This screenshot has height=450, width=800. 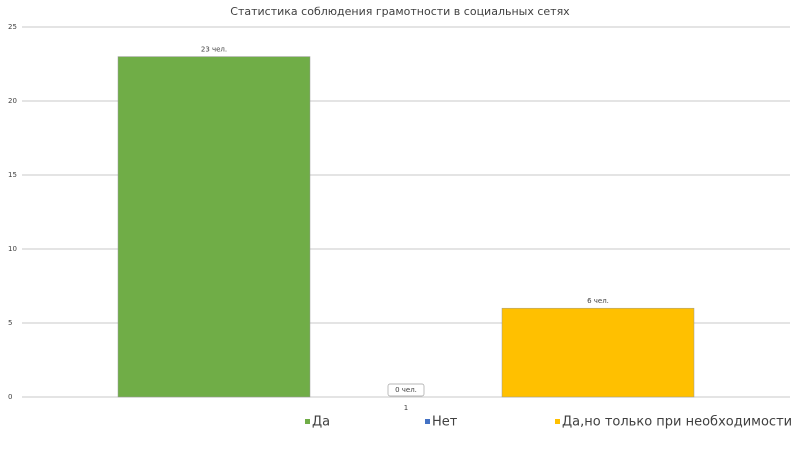 What do you see at coordinates (12, 249) in the screenshot?
I see `y-tick-label: 10` at bounding box center [12, 249].